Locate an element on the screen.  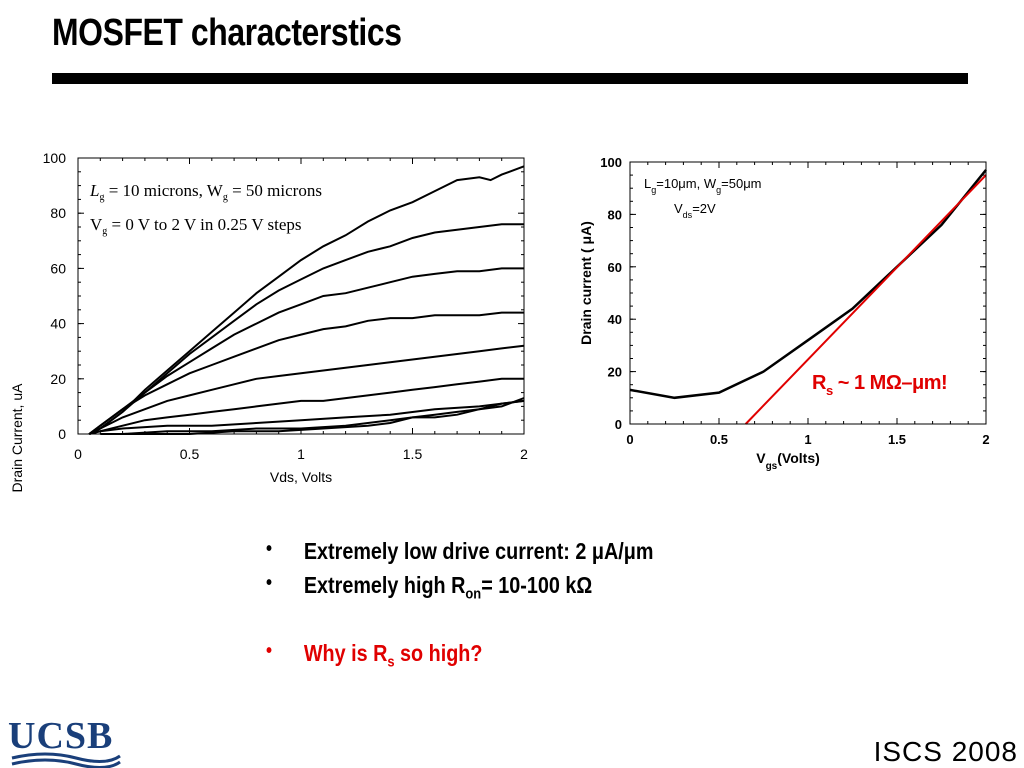
slide-title: MOSFET characterstics is located at coordinates (227, 33).